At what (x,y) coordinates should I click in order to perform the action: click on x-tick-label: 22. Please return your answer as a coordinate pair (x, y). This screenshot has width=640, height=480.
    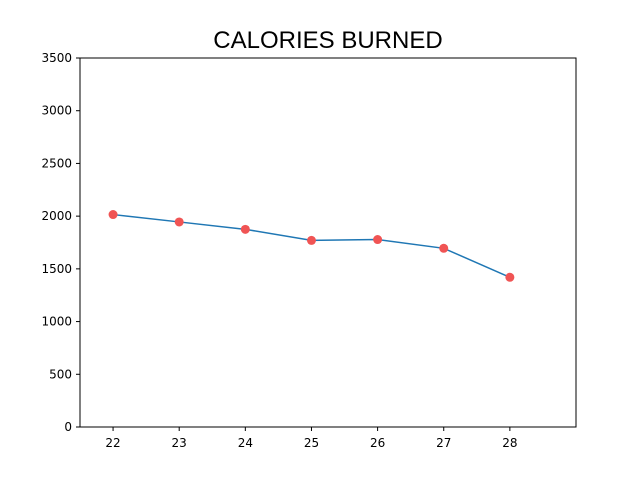
    Looking at the image, I should click on (112, 443).